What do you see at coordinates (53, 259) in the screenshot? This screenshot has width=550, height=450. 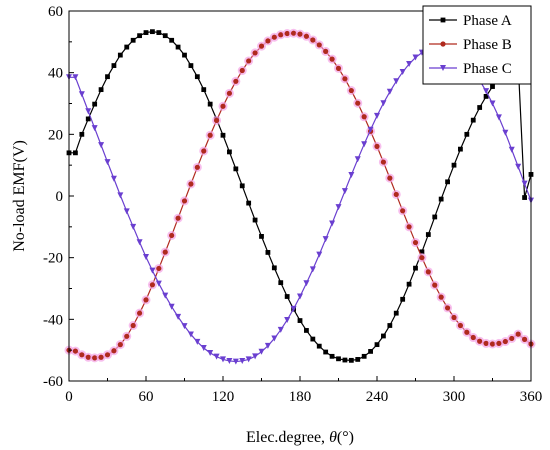 I see `y-tick-label: -20` at bounding box center [53, 259].